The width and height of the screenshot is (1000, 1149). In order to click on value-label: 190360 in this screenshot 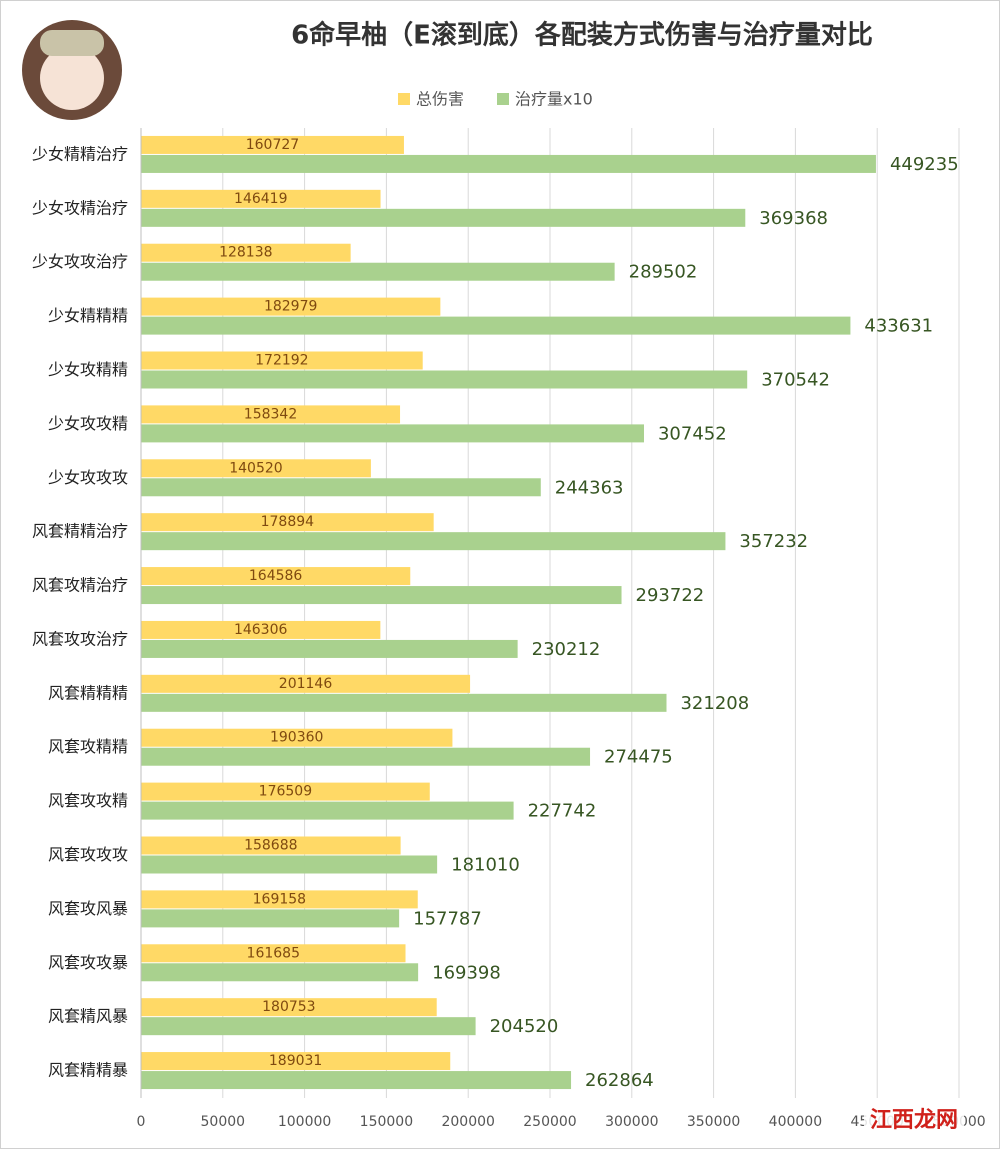, I will do `click(296, 738)`.